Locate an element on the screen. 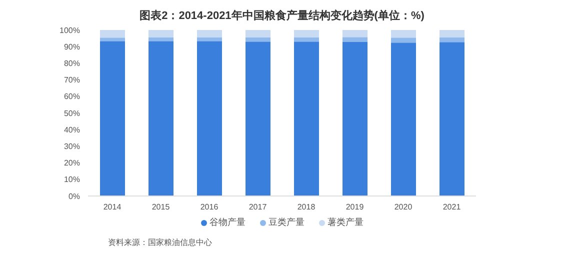 This screenshot has height=260, width=564. x-tick-label: 2020 is located at coordinates (403, 207).